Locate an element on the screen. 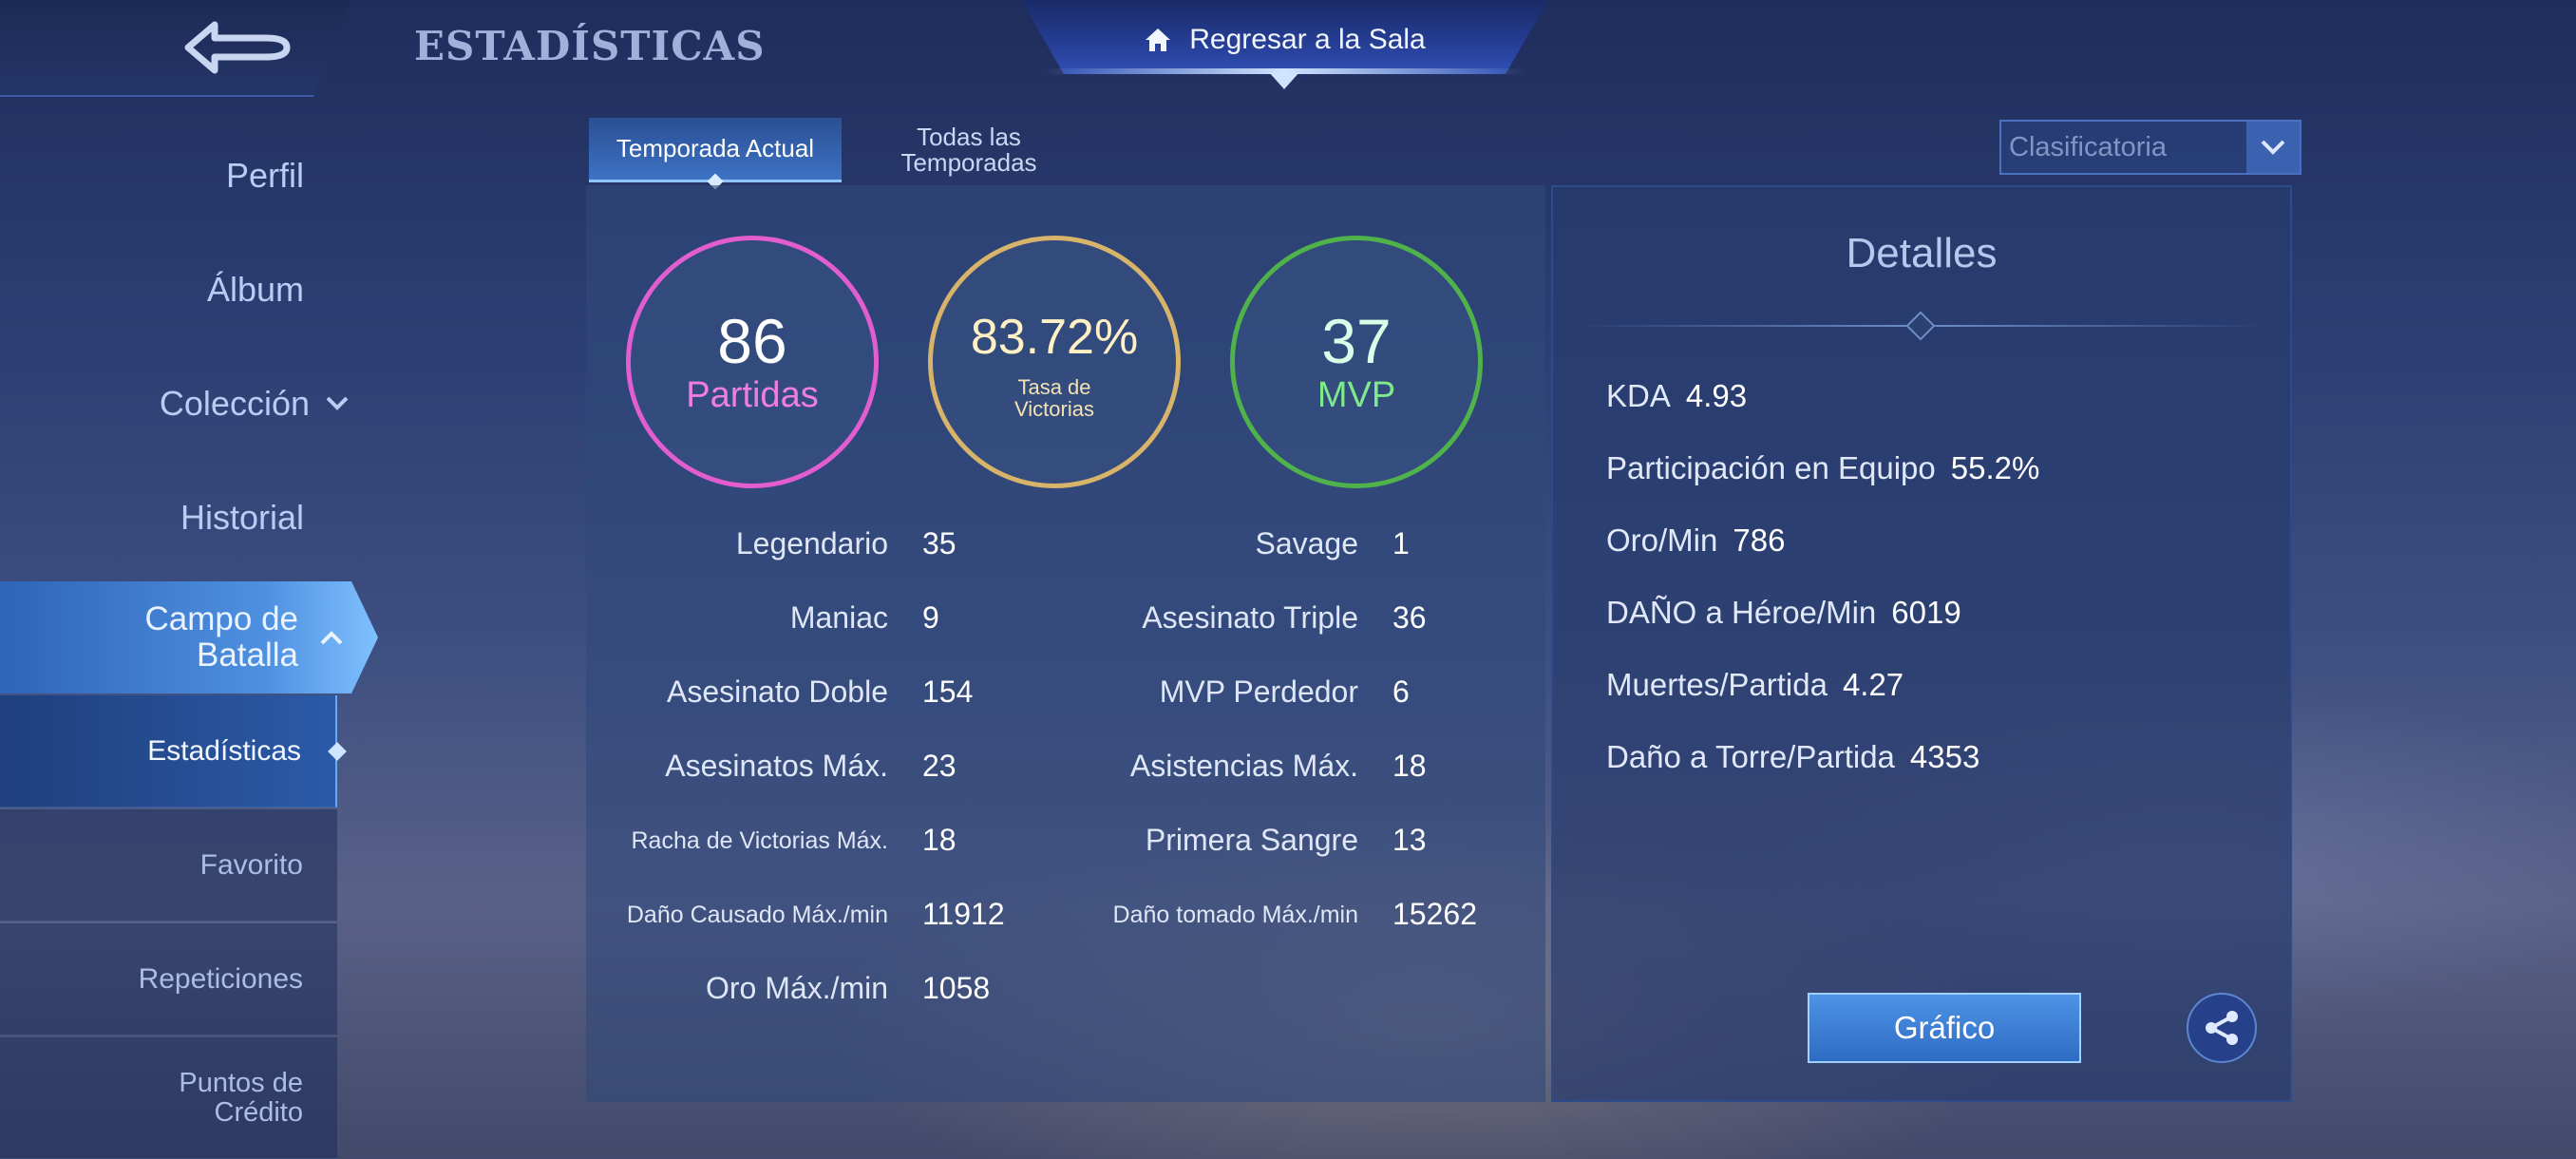 Image resolution: width=2576 pixels, height=1159 pixels. detail-row-participacion: Participación en Equipo 55.2% is located at coordinates (1822, 468).